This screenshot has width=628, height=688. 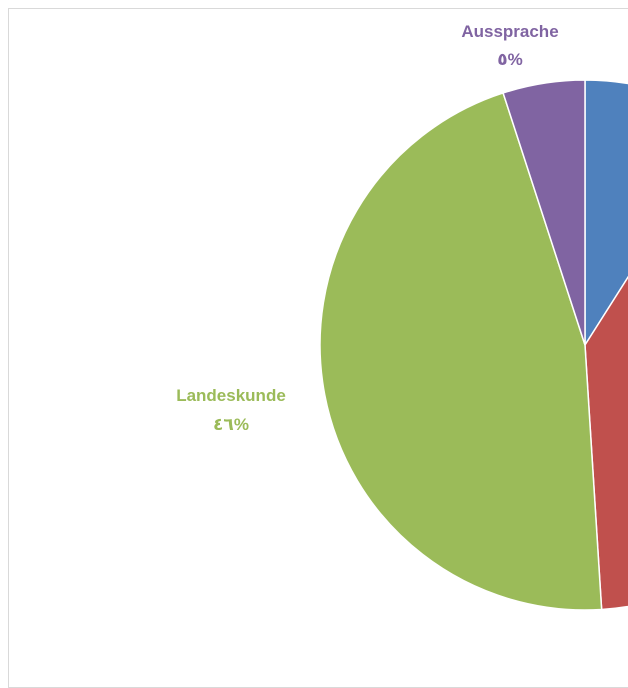 What do you see at coordinates (231, 424) in the screenshot?
I see `slice-label-landeskunde-value: ٤٦%` at bounding box center [231, 424].